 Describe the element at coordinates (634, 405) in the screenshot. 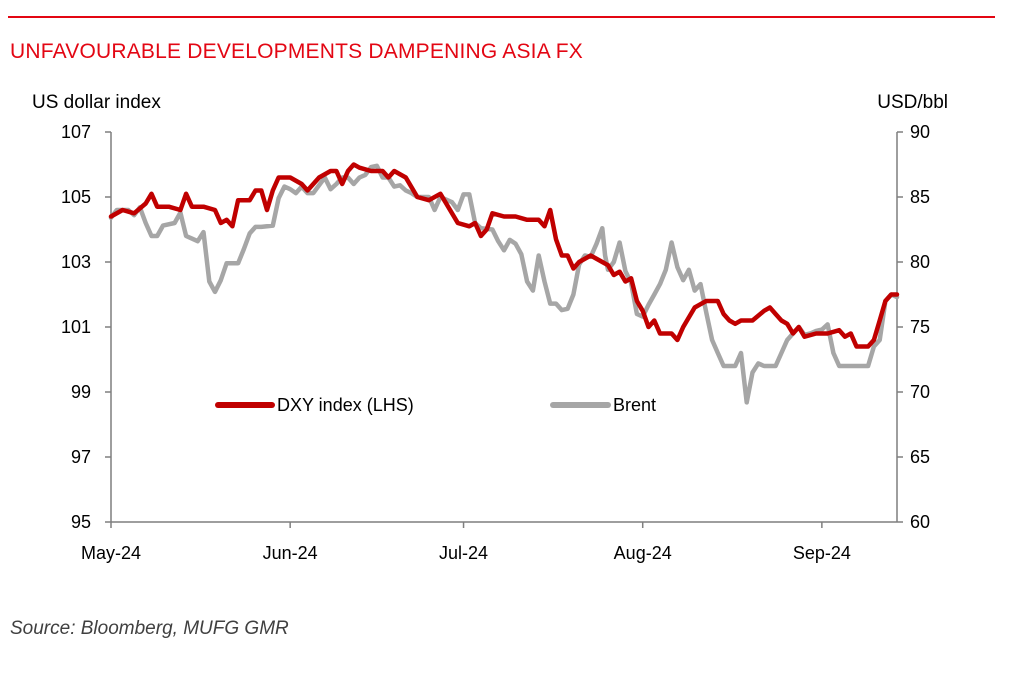

I see `legend-brent-label: Brent` at that location.